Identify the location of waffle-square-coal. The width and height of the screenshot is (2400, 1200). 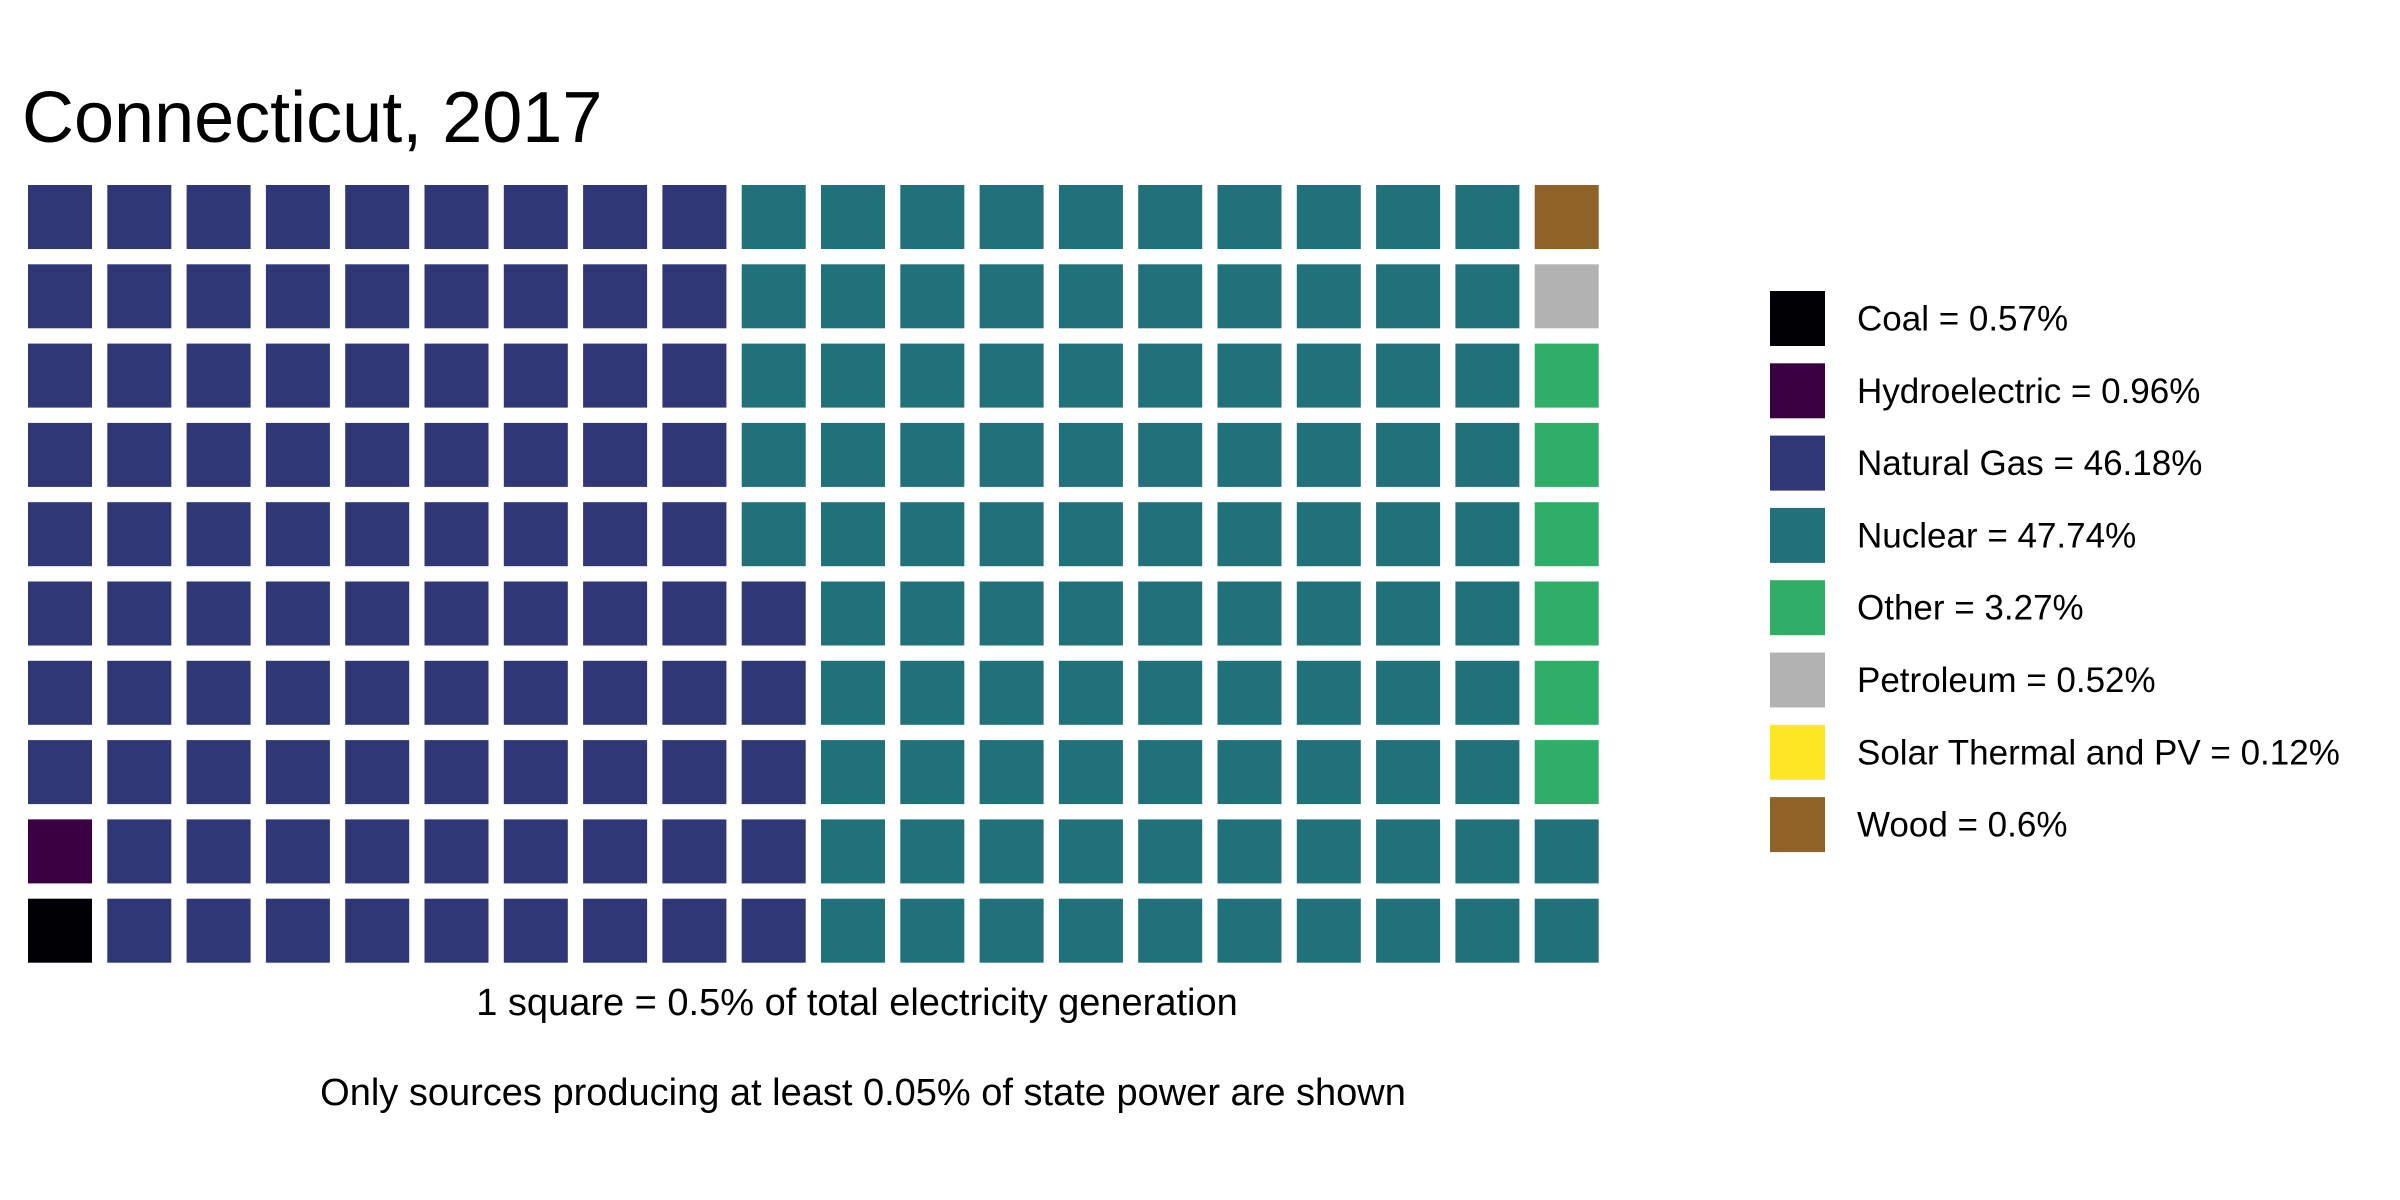
(60, 930).